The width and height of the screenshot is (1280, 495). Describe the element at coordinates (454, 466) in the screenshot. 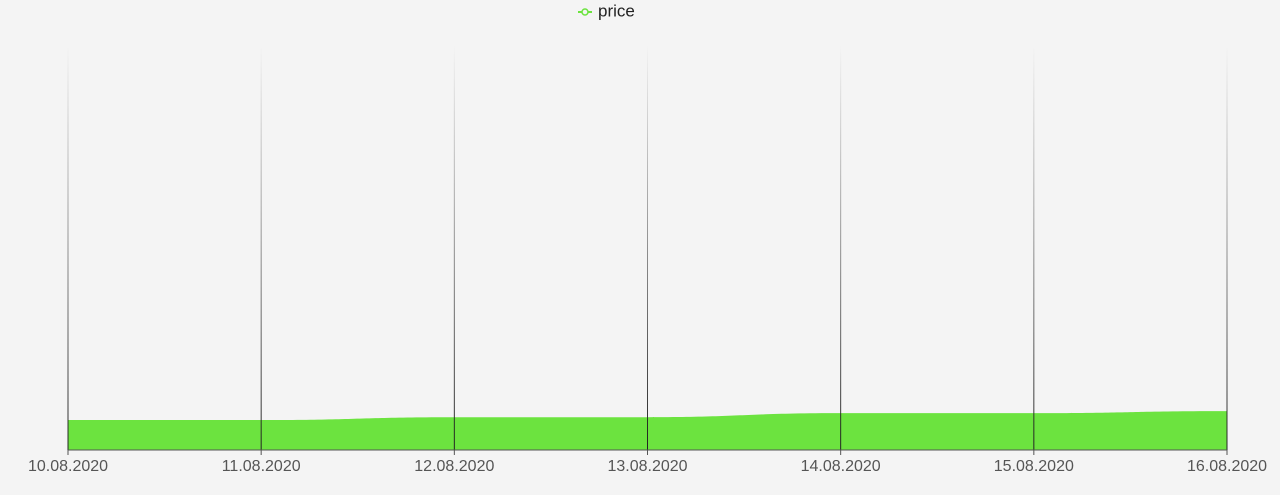

I see `x-tick-label: 12.08.2020` at that location.